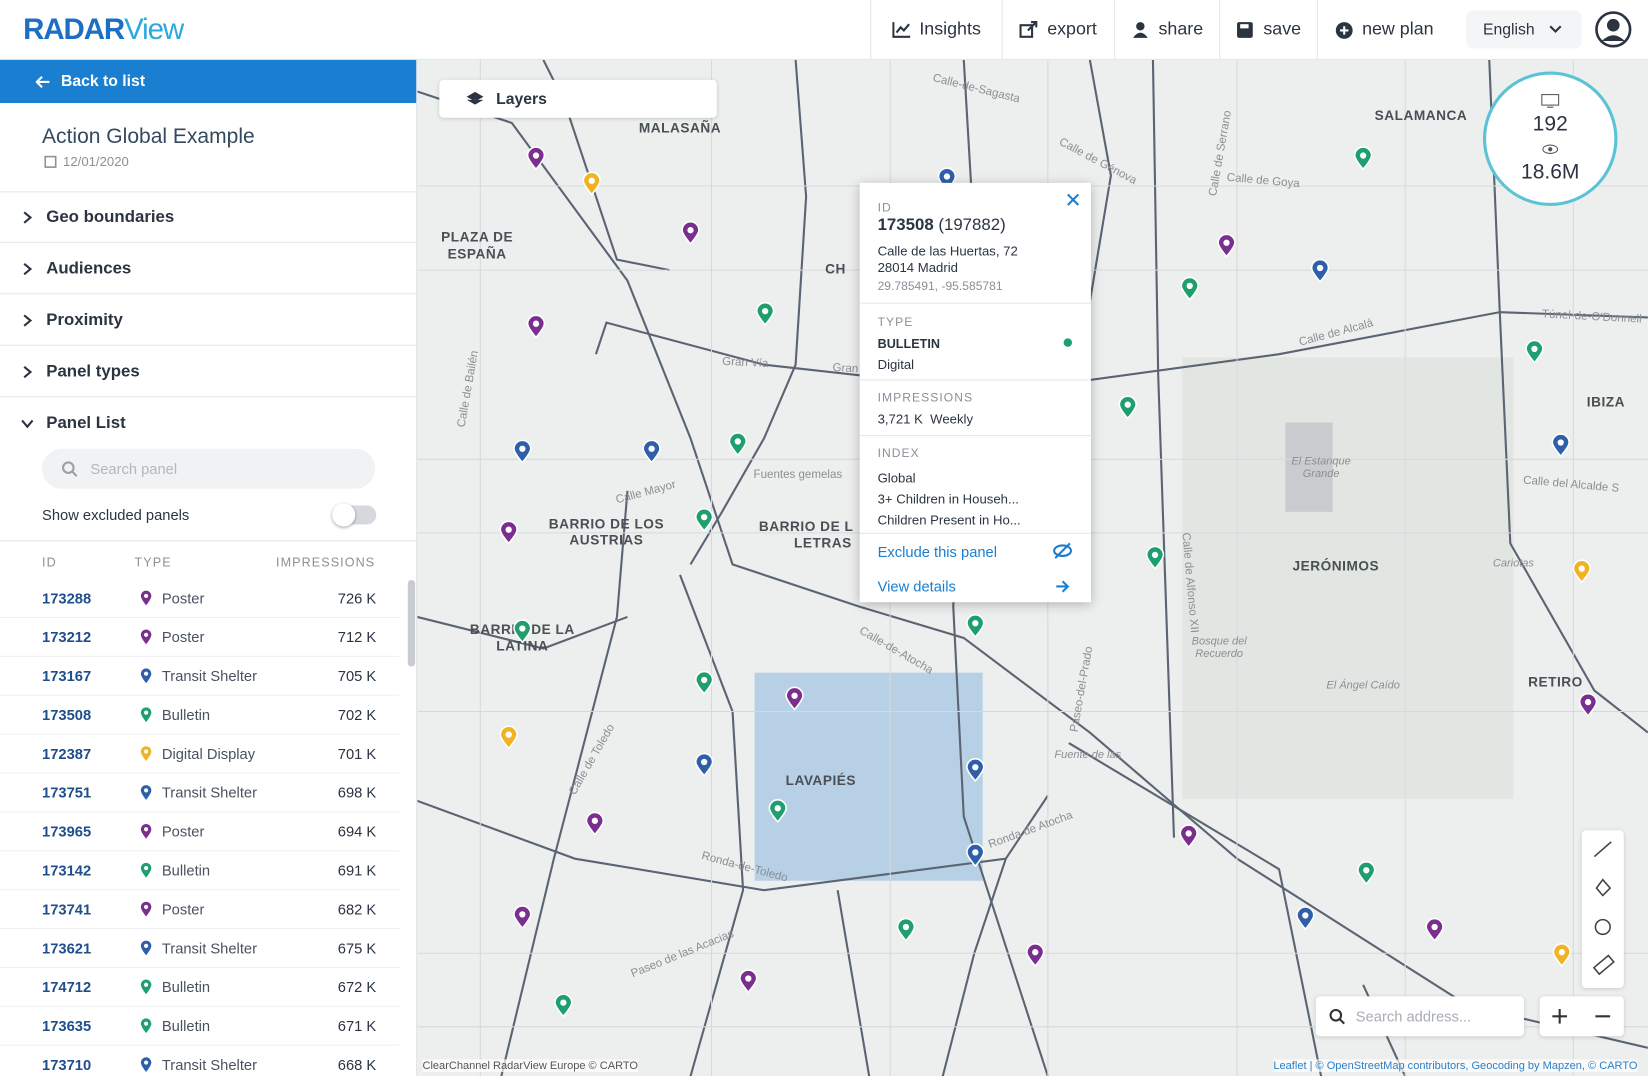 The image size is (1648, 1076). Describe the element at coordinates (977, 88) in the screenshot. I see `street-label: Calle-de-Sagasta` at that location.